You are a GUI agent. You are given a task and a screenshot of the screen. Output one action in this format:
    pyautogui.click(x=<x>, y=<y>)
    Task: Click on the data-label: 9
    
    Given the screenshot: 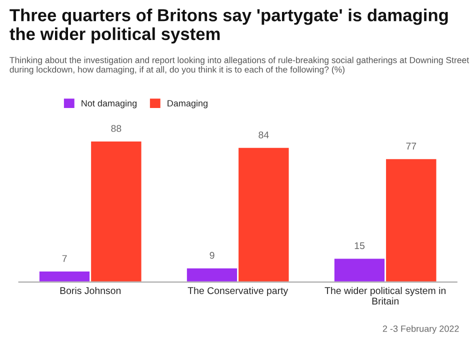 What is the action you would take?
    pyautogui.click(x=212, y=255)
    